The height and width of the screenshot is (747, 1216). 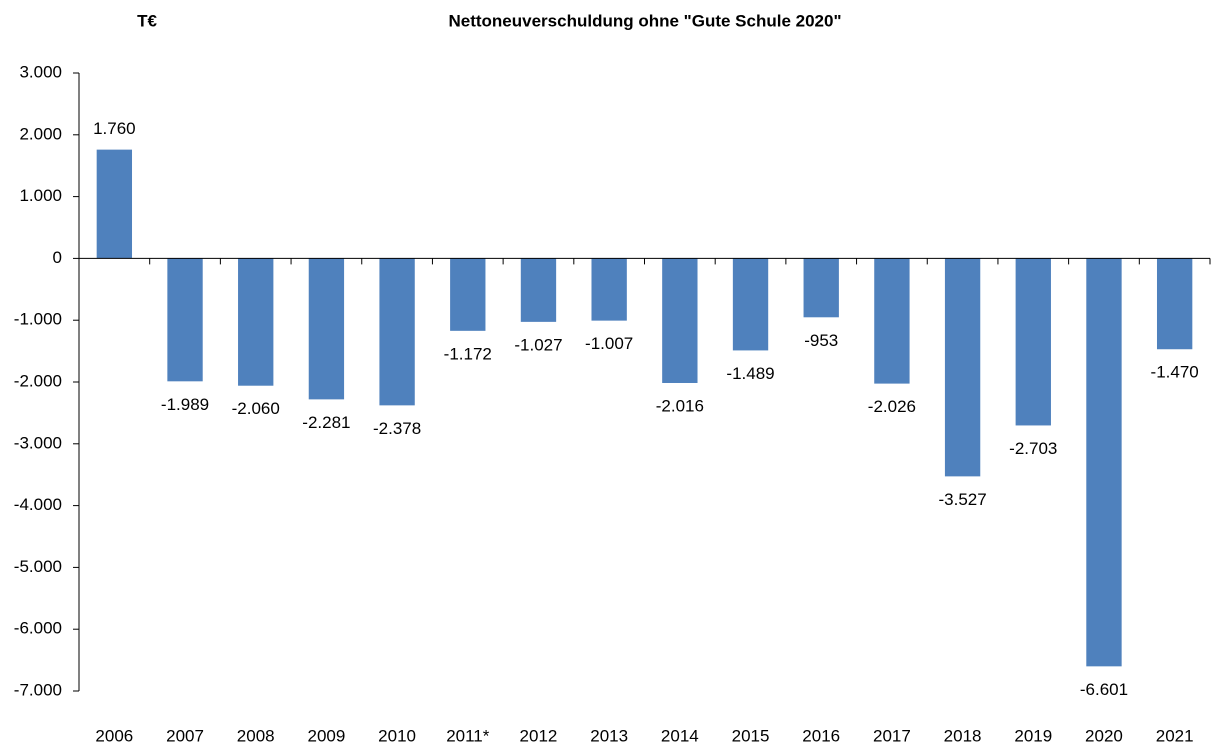 What do you see at coordinates (1033, 735) in the screenshot?
I see `x-tick-label: 2019` at bounding box center [1033, 735].